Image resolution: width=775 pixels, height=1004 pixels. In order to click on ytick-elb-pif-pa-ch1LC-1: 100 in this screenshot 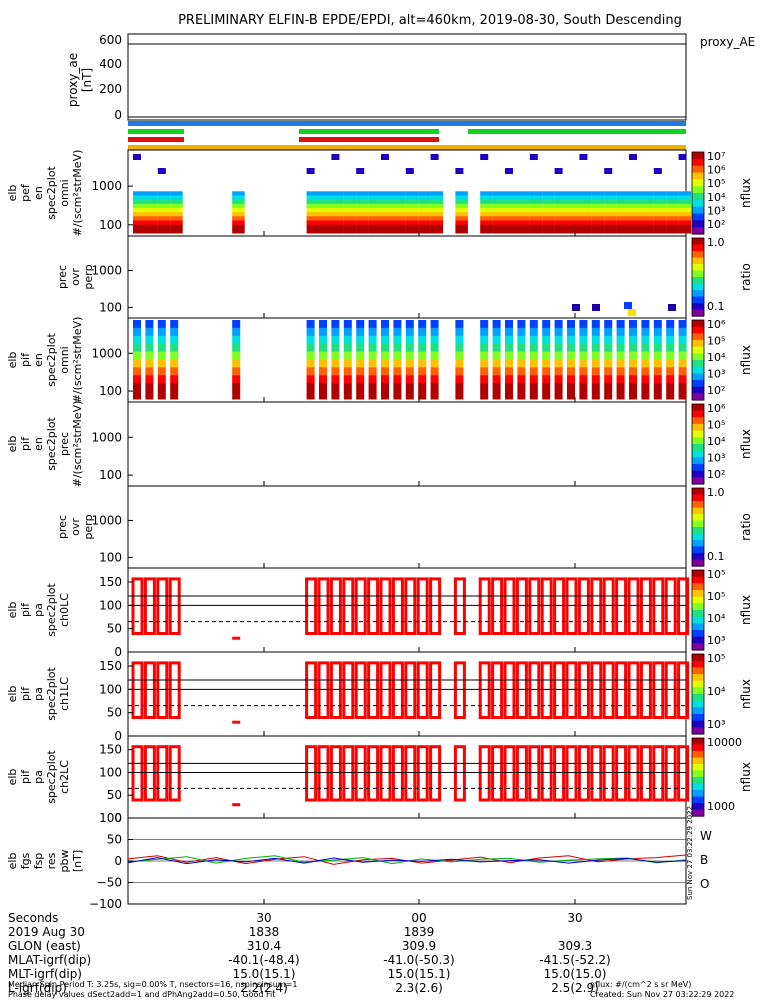, I will do `click(110, 689)`.